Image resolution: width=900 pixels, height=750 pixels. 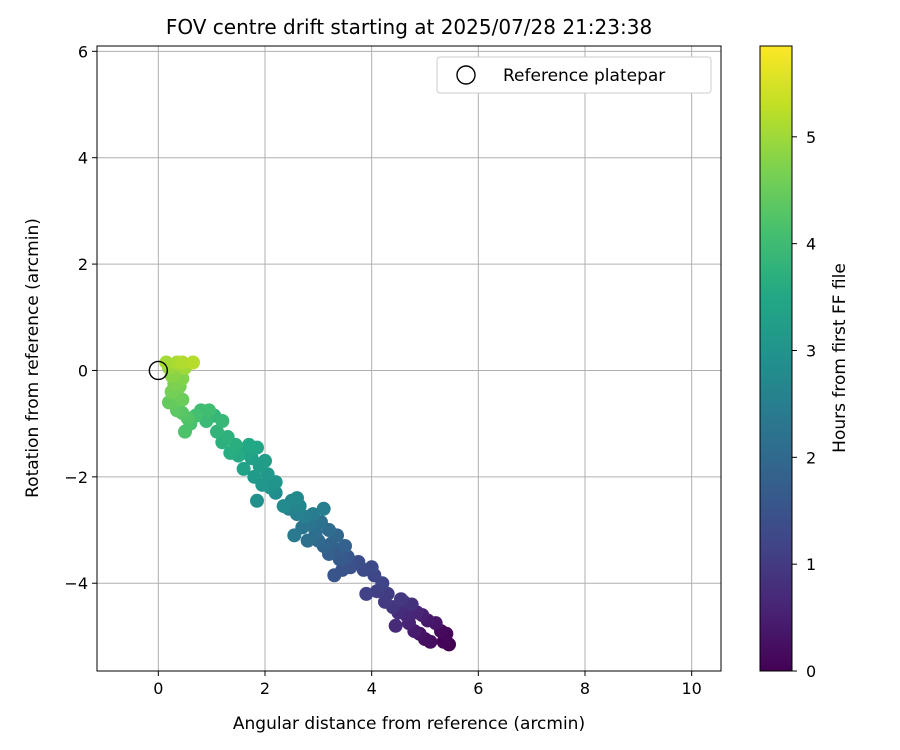 I want to click on colorbar-label: Hours from first FF file, so click(x=840, y=358).